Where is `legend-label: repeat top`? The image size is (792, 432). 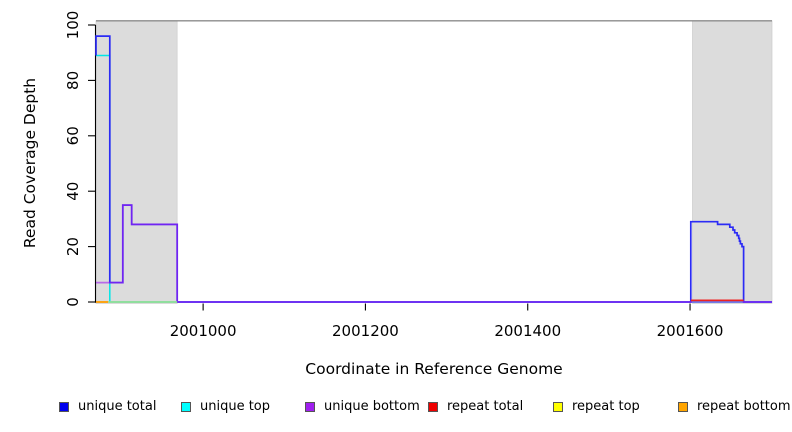
legend-label: repeat top is located at coordinates (606, 406).